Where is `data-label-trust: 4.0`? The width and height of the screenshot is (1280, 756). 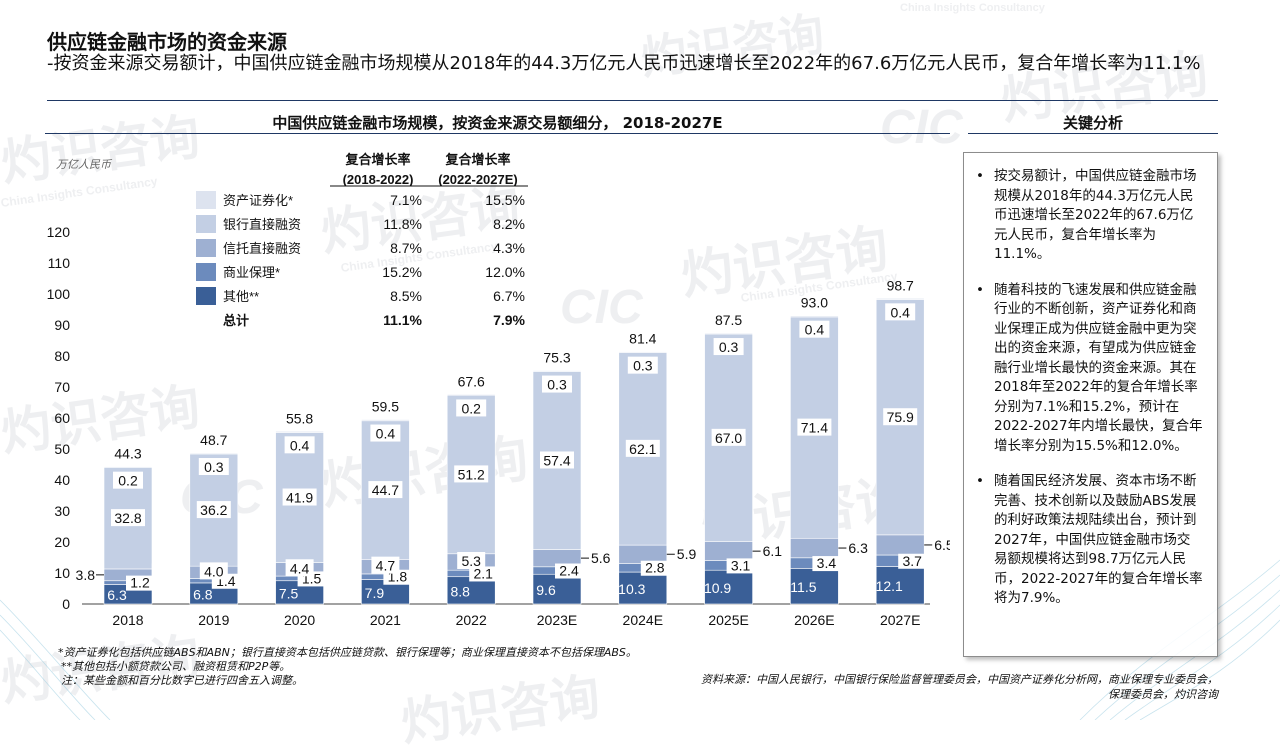 data-label-trust: 4.0 is located at coordinates (214, 571).